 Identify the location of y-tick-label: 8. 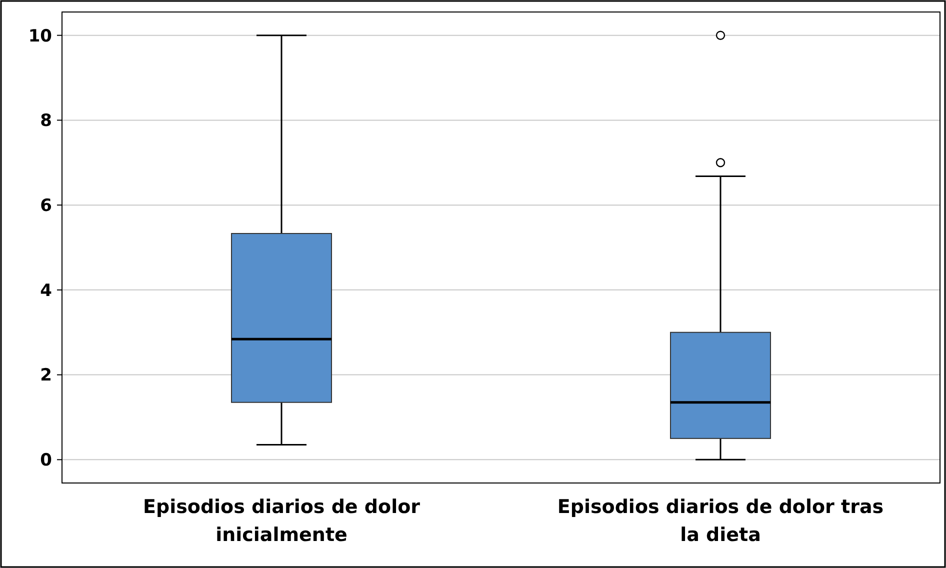
(46, 121).